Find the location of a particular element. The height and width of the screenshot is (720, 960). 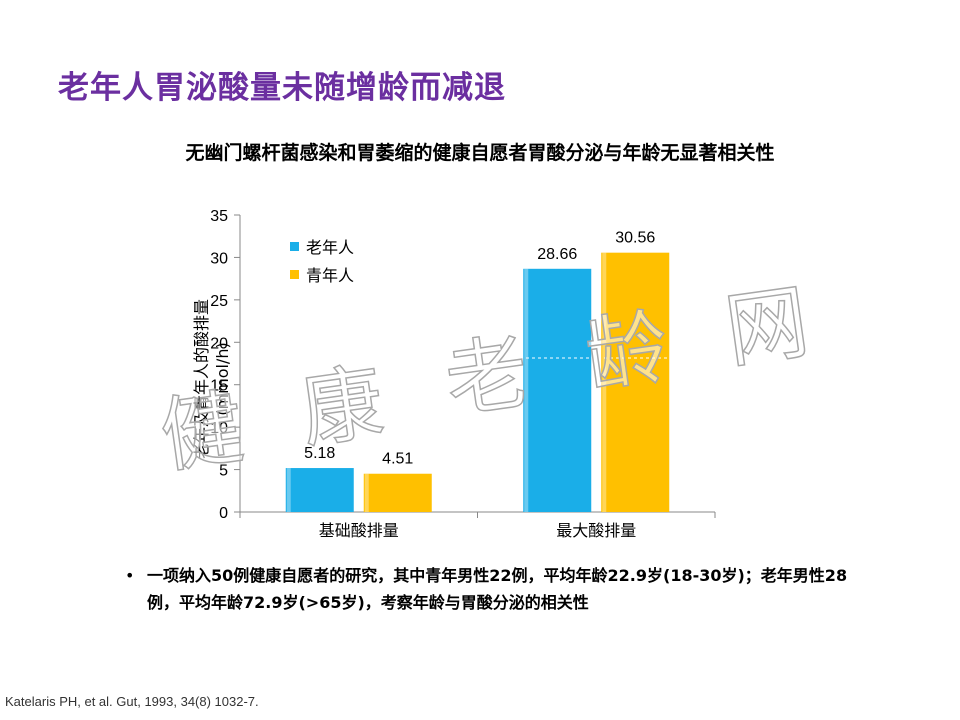

y-tick-label: 30 is located at coordinates (219, 258).